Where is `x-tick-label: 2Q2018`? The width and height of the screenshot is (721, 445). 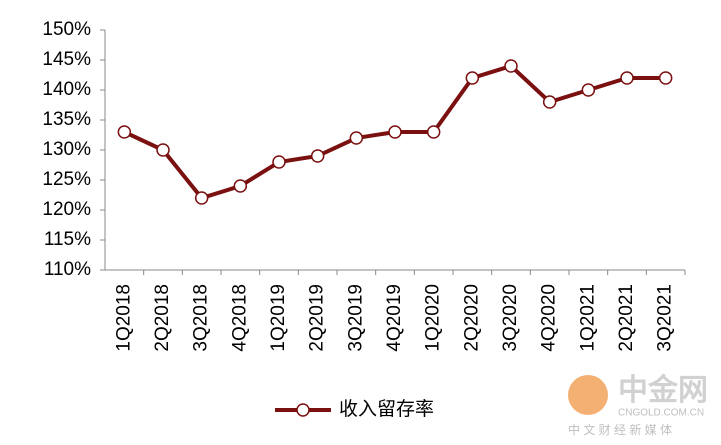
x-tick-label: 2Q2018 is located at coordinates (162, 318).